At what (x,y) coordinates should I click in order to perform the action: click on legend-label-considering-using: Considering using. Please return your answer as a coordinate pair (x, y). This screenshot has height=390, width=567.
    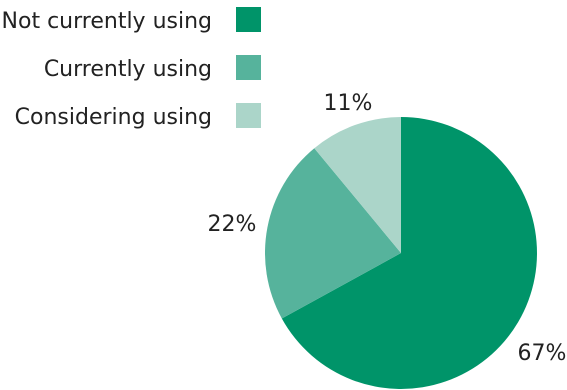
    Looking at the image, I should click on (113, 117).